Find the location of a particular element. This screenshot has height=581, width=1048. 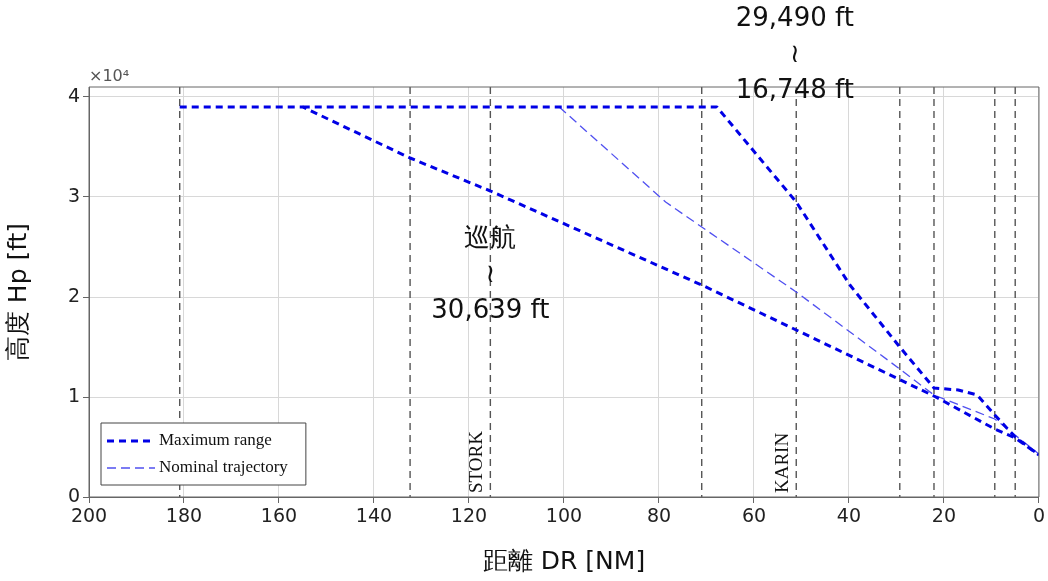

x-tick-label: 120 is located at coordinates (469, 515).